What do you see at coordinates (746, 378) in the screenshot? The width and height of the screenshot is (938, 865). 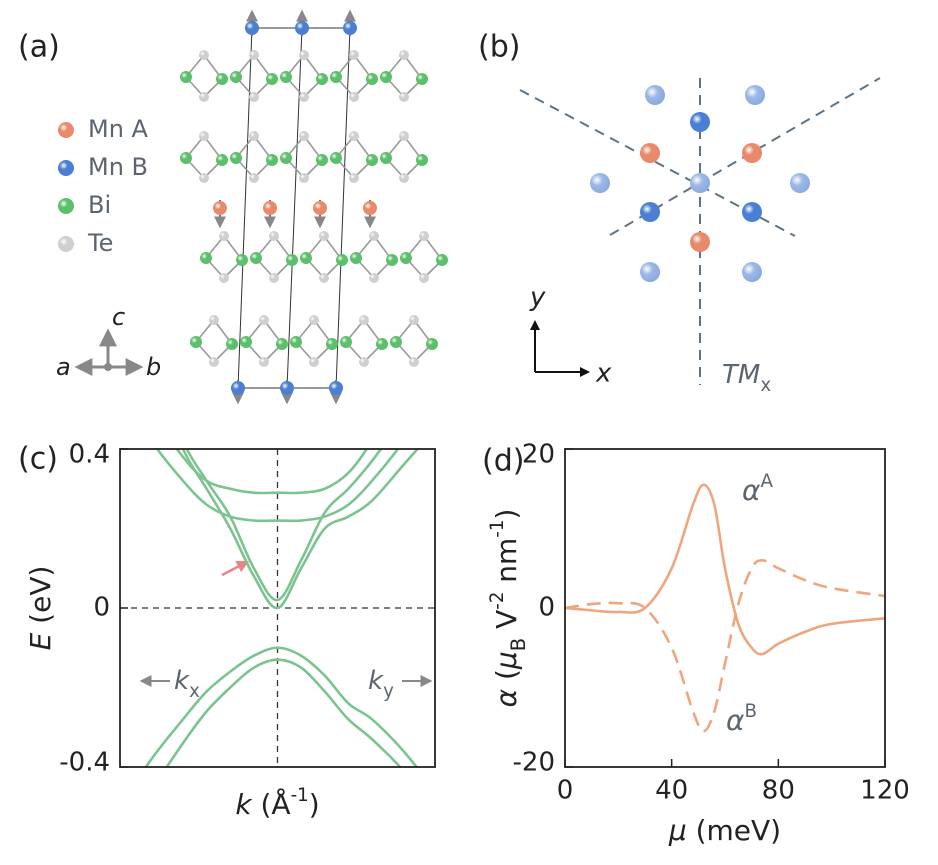 I see `mirror-label: TMx` at bounding box center [746, 378].